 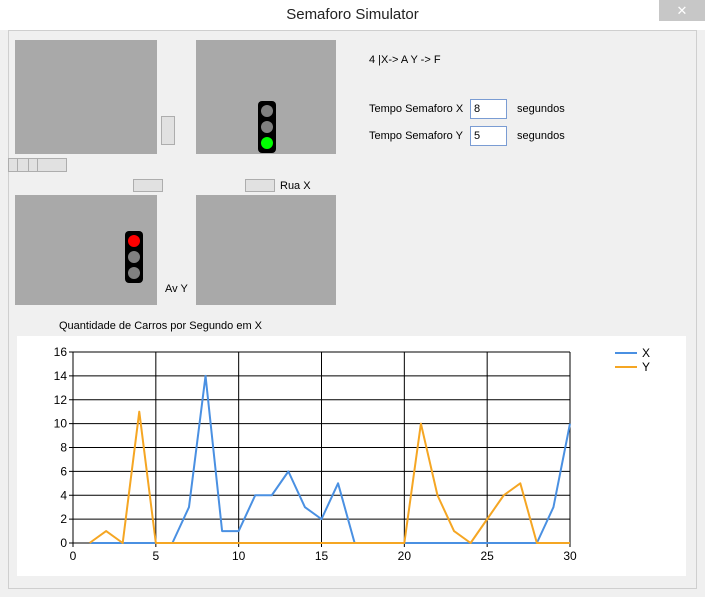 I want to click on x-tick-label: 10, so click(x=239, y=556).